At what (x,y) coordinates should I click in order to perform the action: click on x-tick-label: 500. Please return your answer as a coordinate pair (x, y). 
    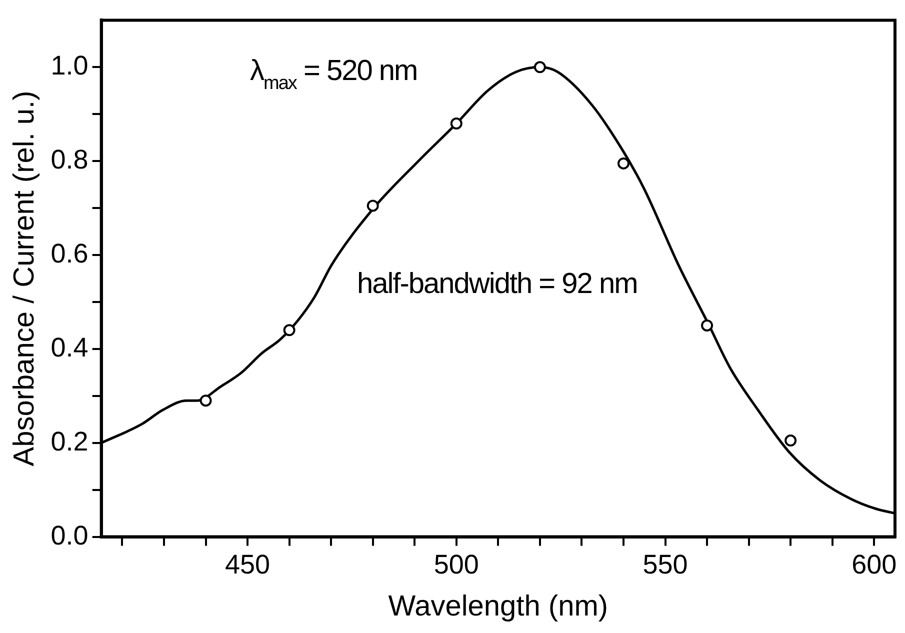
    Looking at the image, I should click on (456, 564).